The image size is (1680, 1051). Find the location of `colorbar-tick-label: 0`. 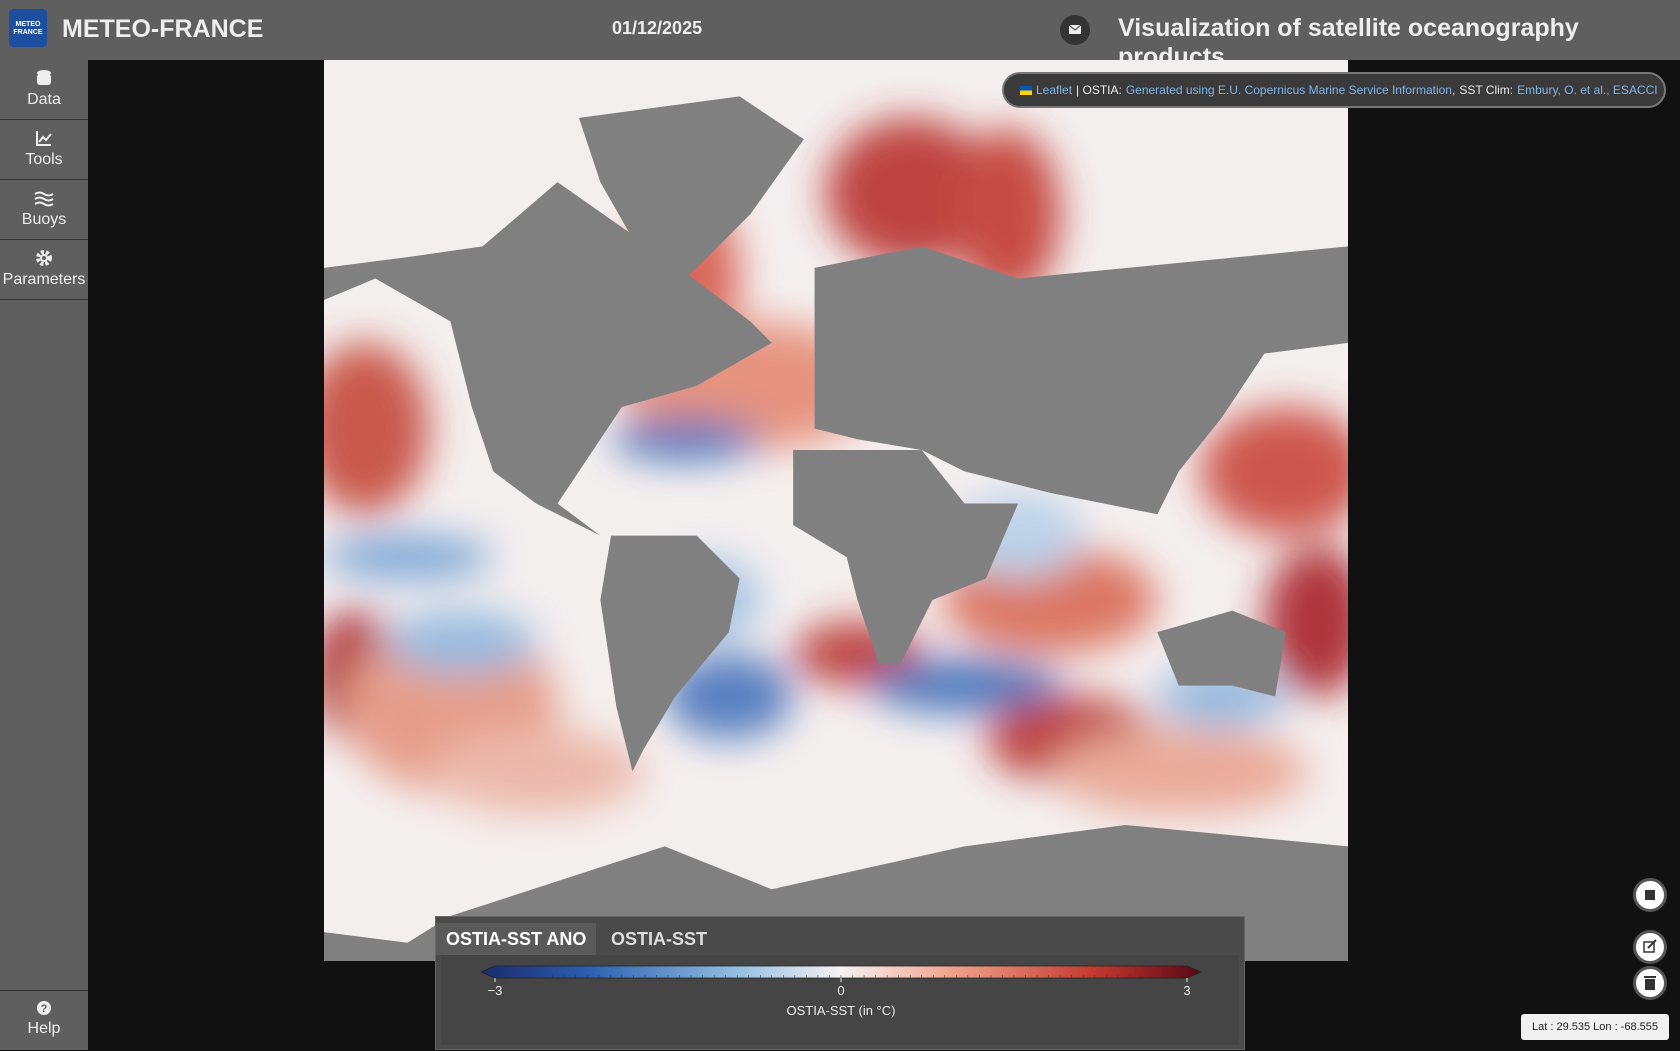

colorbar-tick-label: 0 is located at coordinates (840, 990).